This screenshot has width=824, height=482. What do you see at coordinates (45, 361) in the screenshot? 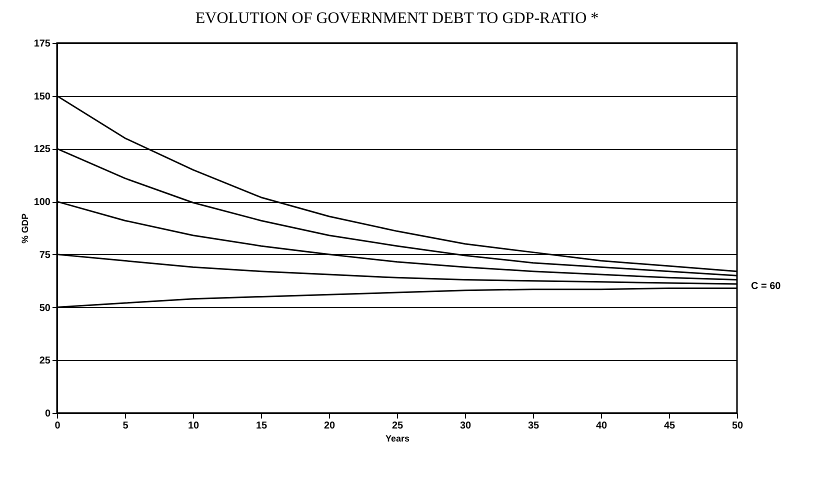
I see `y-tick-label: 25` at bounding box center [45, 361].